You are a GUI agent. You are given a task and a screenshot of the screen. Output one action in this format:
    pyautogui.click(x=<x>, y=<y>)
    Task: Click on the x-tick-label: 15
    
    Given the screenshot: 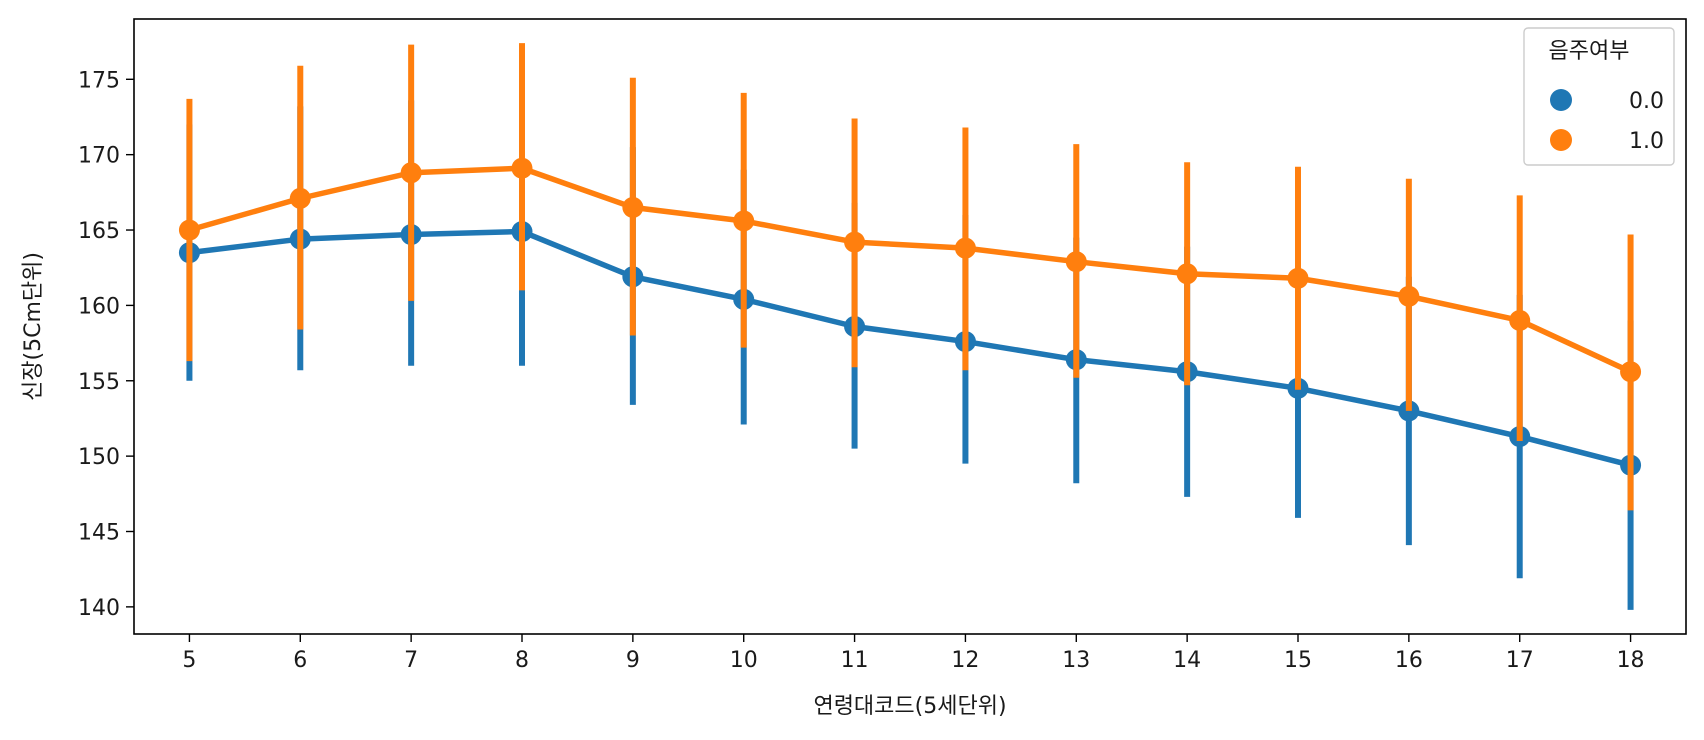 What is the action you would take?
    pyautogui.click(x=1298, y=660)
    